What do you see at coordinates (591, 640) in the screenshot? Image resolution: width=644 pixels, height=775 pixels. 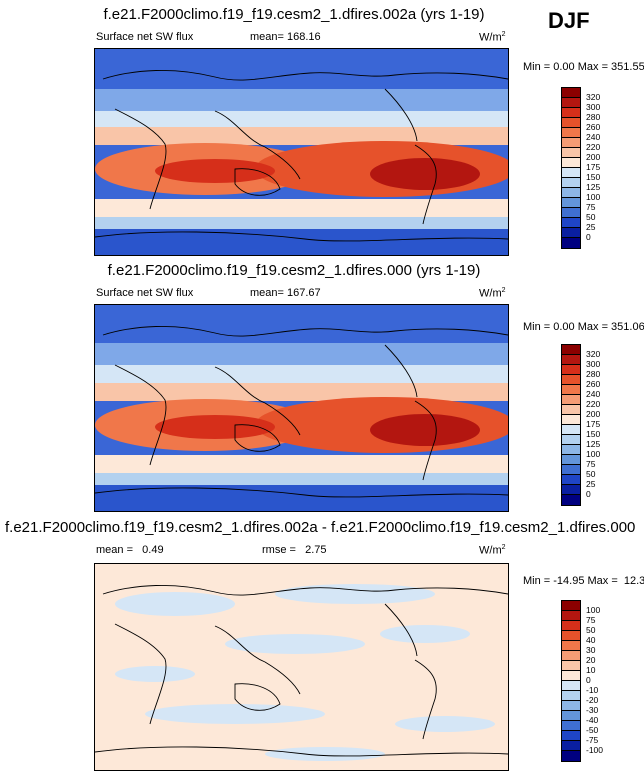 I see `colorbar-tick-label: 40` at bounding box center [591, 640].